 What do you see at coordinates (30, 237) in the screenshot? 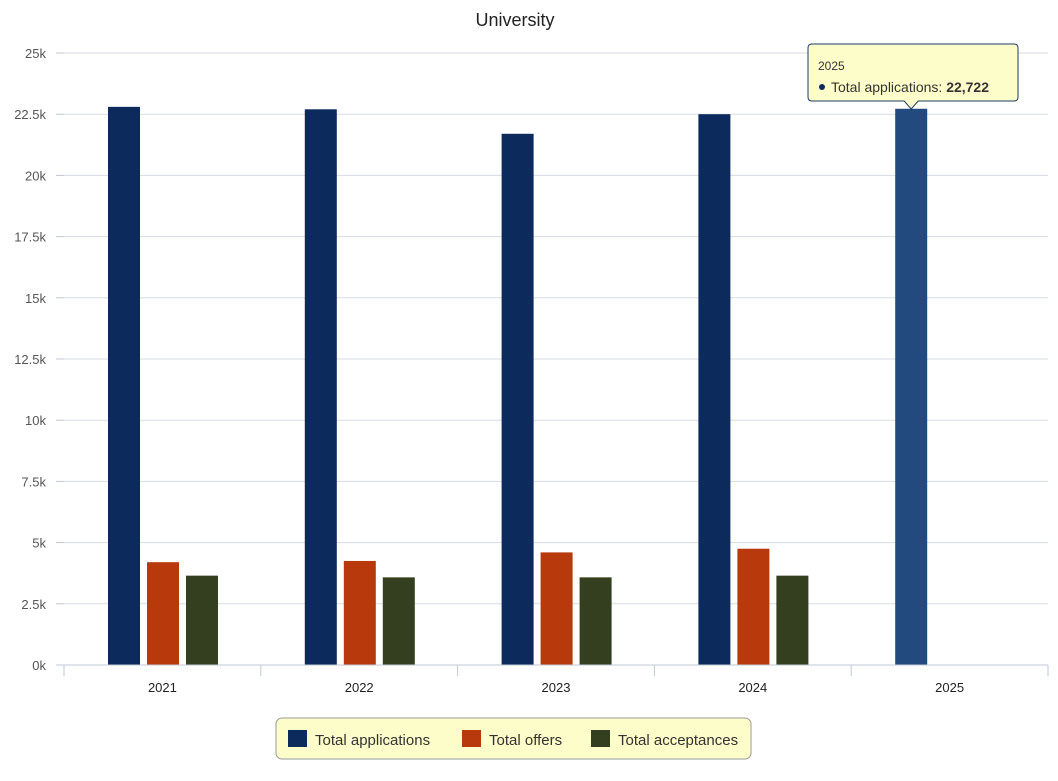
I see `y-tick-label: 17.5k` at bounding box center [30, 237].